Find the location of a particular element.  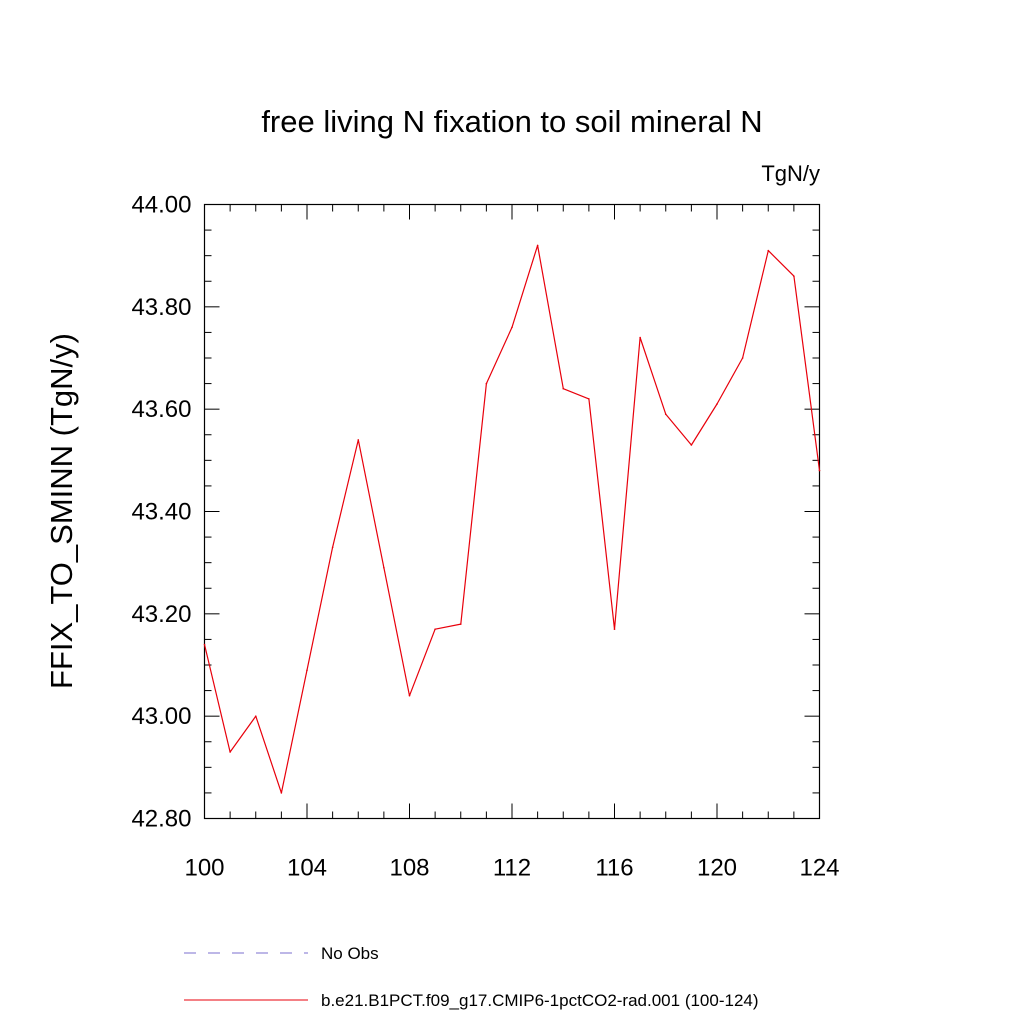

y-tick-label: 42.80 is located at coordinates (161, 819).